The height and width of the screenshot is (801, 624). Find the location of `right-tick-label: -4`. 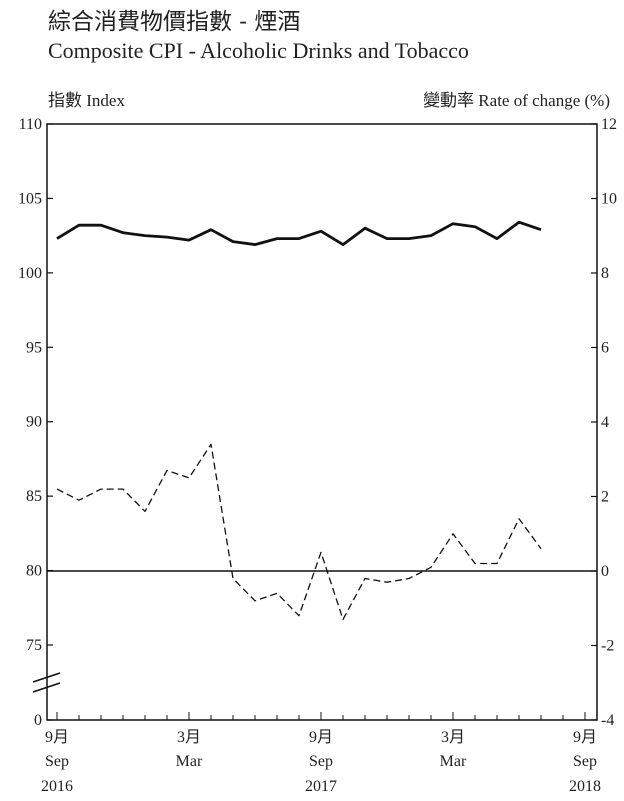

right-tick-label: -4 is located at coordinates (607, 720).